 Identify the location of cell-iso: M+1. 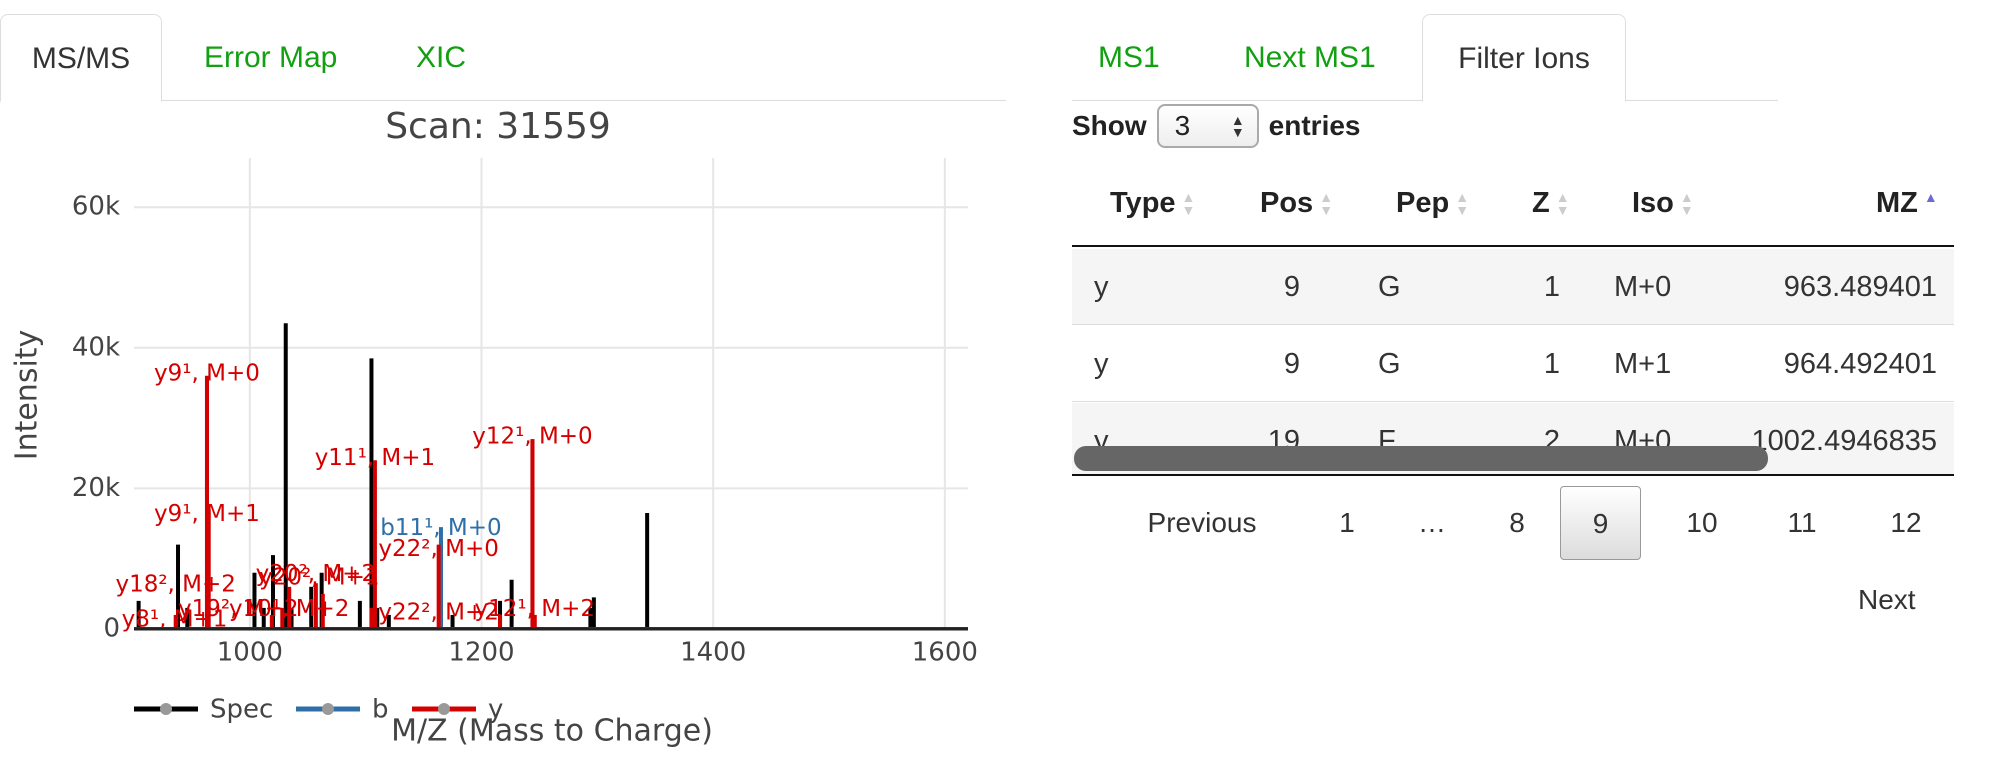
(1643, 364).